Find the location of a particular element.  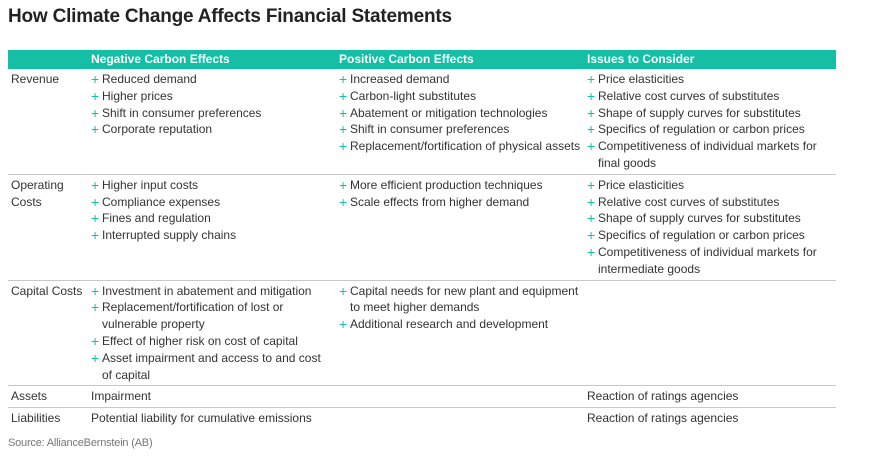

list-item: Impairment is located at coordinates (212, 396).